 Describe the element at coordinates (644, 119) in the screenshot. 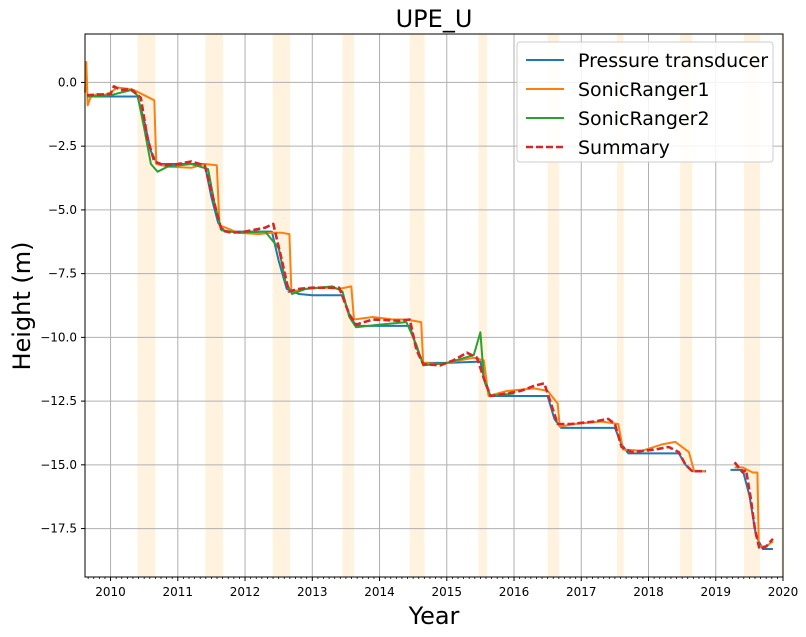

I see `legend-label: SonicRanger2` at that location.